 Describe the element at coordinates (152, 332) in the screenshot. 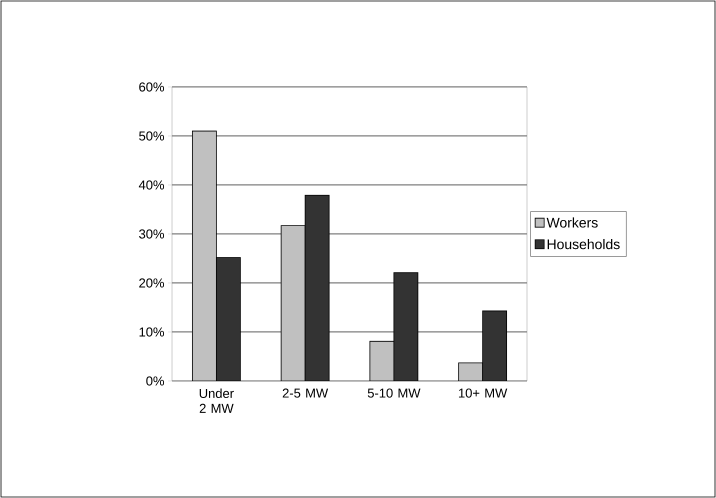

I see `y-tick-label: 10%` at that location.